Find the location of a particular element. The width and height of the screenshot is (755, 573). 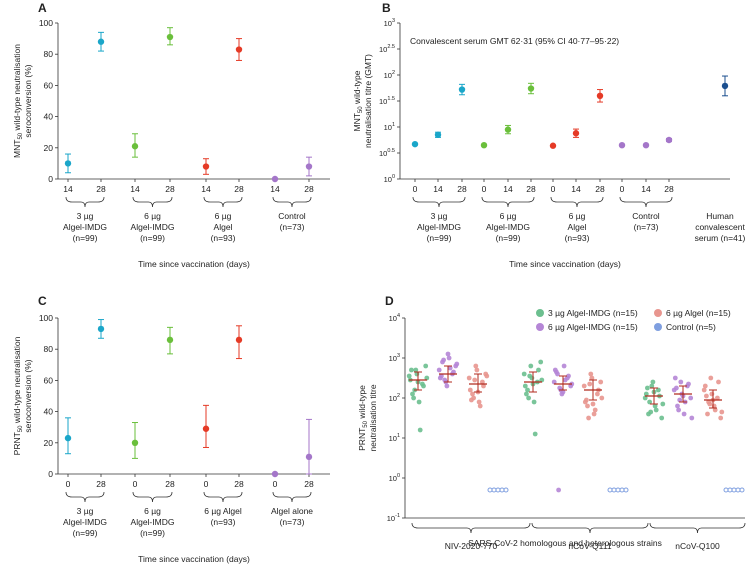

y-axis-label-line2: neutralisation titre is located at coordinates (373, 417).